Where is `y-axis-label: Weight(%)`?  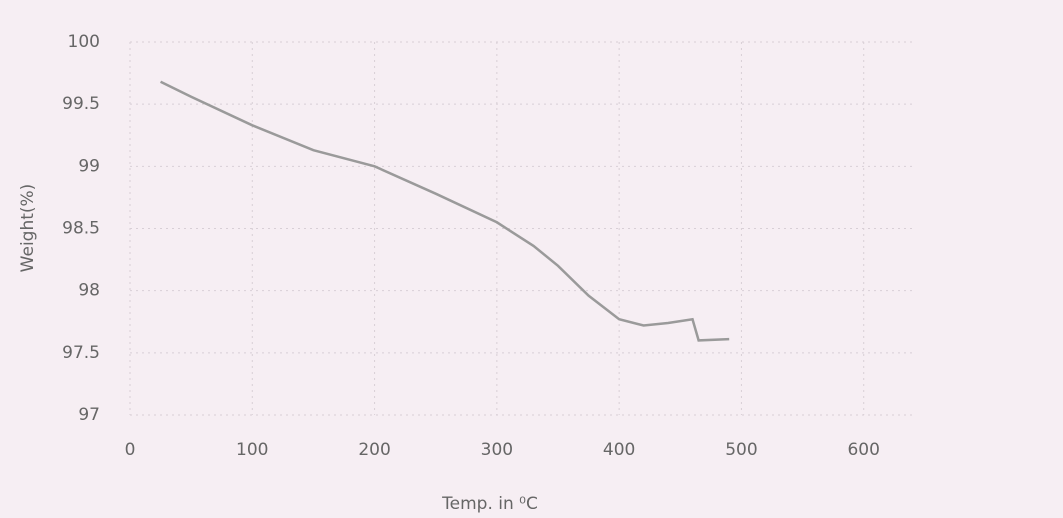
y-axis-label: Weight(%) is located at coordinates (28, 228).